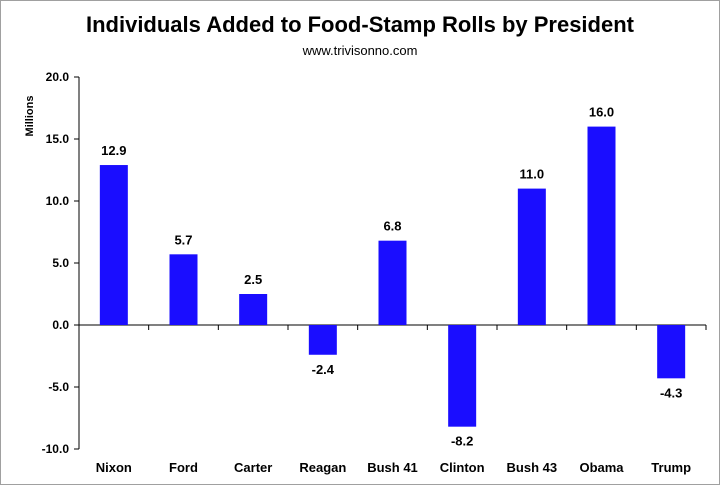 This screenshot has width=720, height=485. Describe the element at coordinates (323, 369) in the screenshot. I see `data-label: -2.4` at that location.